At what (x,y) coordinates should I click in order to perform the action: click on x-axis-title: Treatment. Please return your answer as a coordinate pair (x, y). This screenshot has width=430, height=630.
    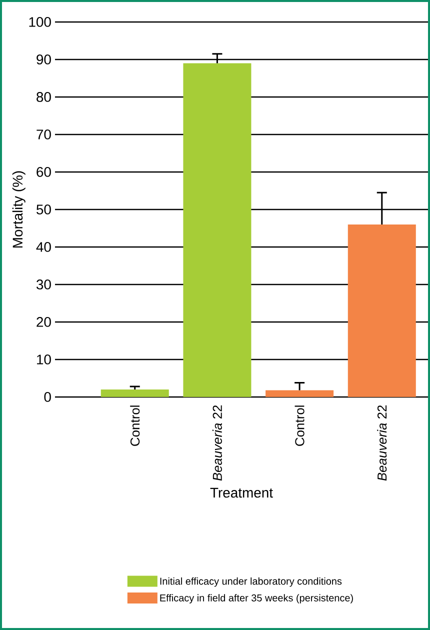
    Looking at the image, I should click on (241, 493).